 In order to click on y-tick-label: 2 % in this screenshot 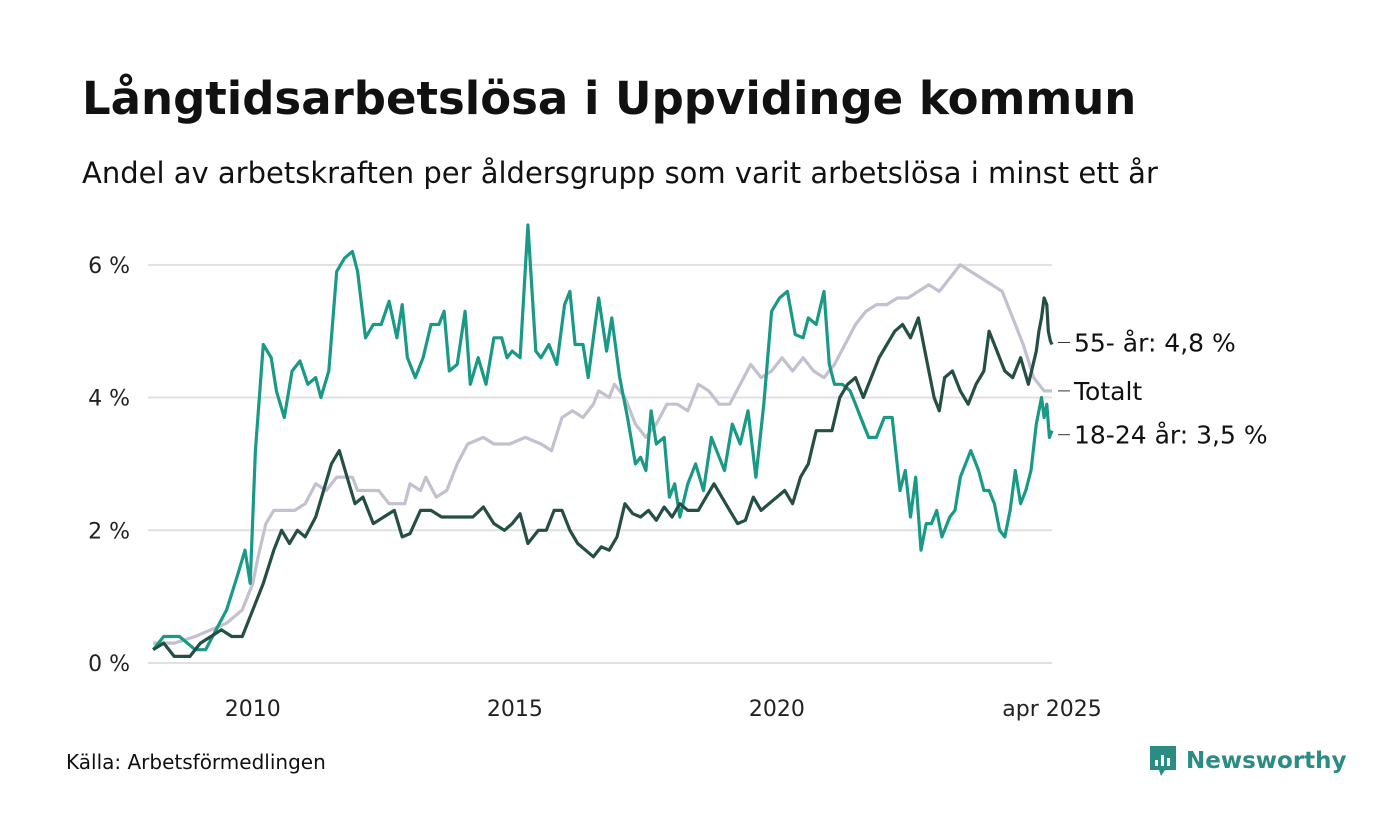, I will do `click(109, 531)`.